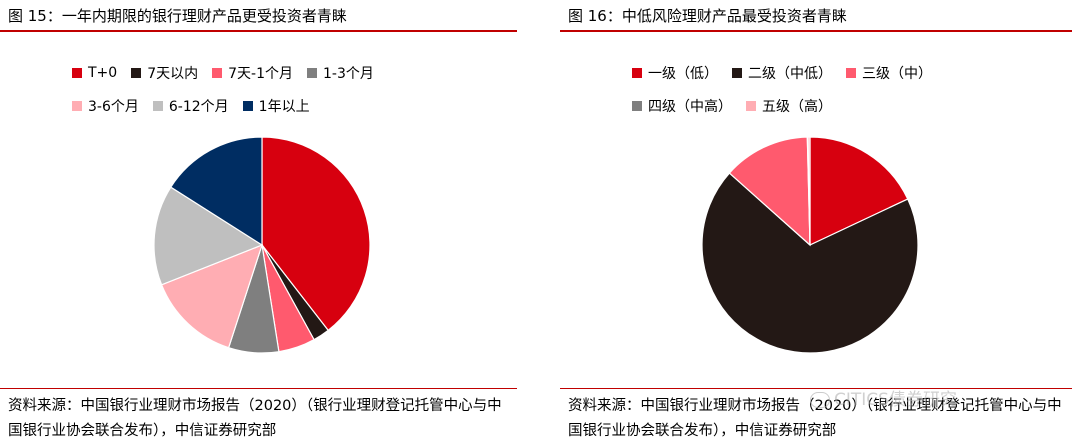  What do you see at coordinates (284, 106) in the screenshot?
I see `legend-label: 1年以上` at bounding box center [284, 106].